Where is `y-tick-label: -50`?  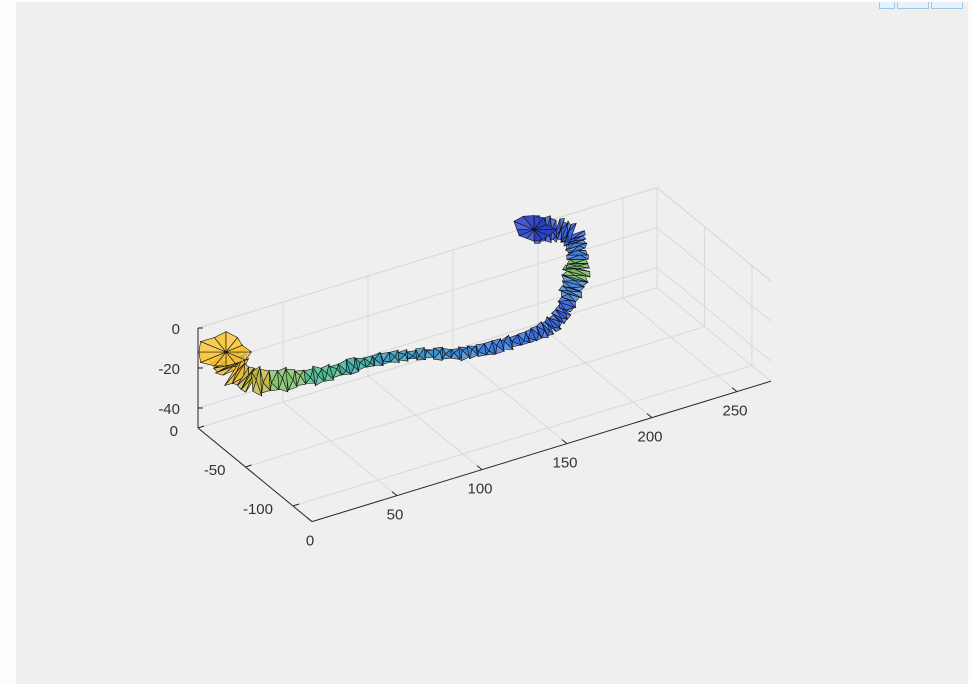 y-tick-label: -50 is located at coordinates (215, 470).